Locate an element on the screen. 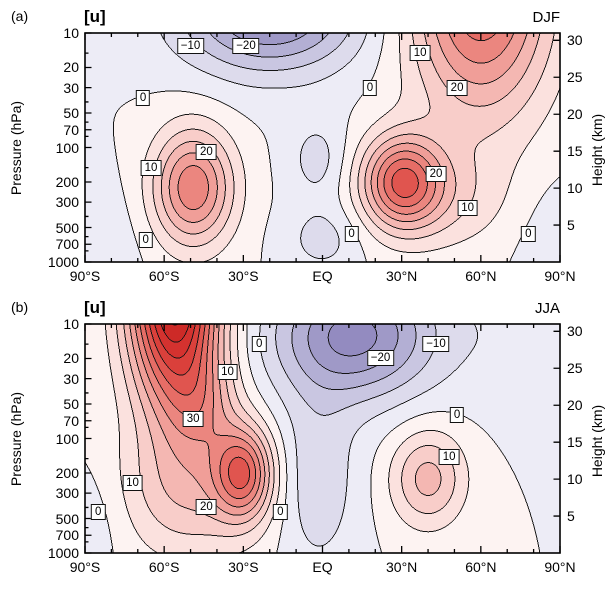  height-axis-title-a: Height (km) is located at coordinates (597, 150).